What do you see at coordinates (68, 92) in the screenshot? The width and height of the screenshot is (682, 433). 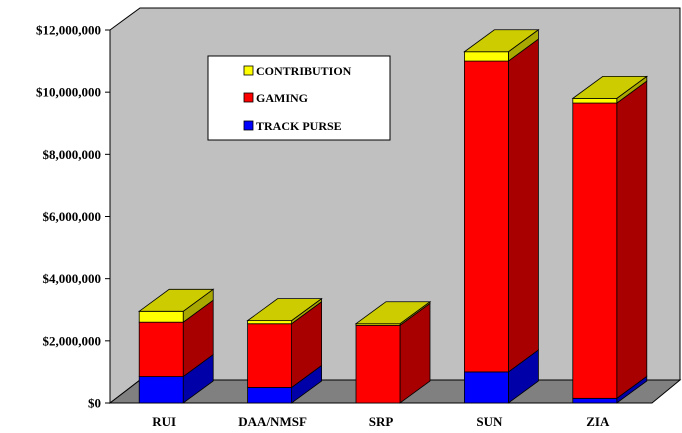 I see `y-tick-label: $10,000,000` at bounding box center [68, 92].